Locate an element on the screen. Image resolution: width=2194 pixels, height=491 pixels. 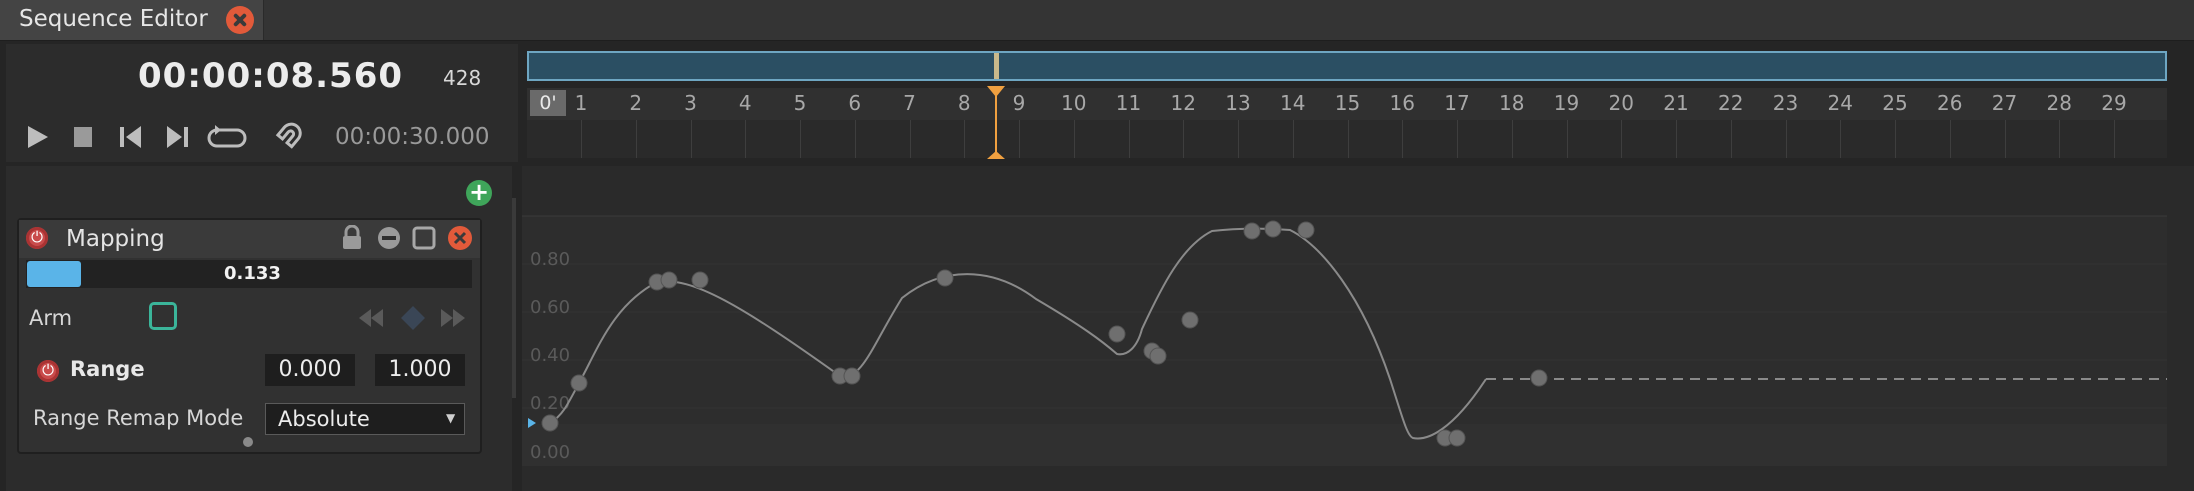
stop-icon is located at coordinates (83, 137).